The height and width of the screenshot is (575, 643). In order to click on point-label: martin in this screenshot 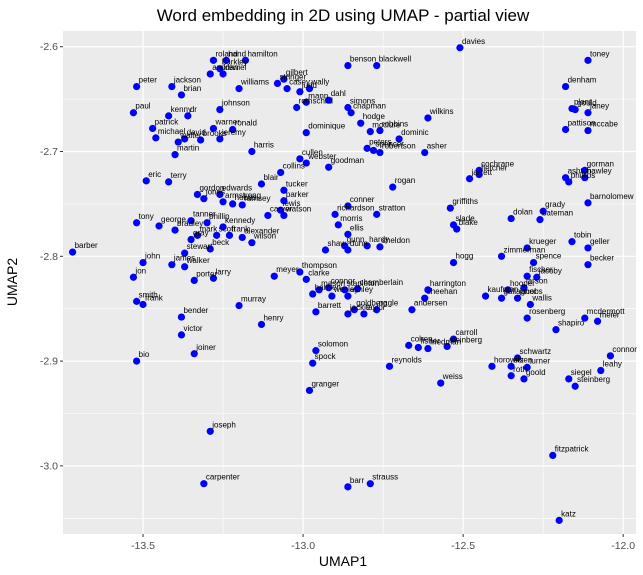, I will do `click(188, 148)`.